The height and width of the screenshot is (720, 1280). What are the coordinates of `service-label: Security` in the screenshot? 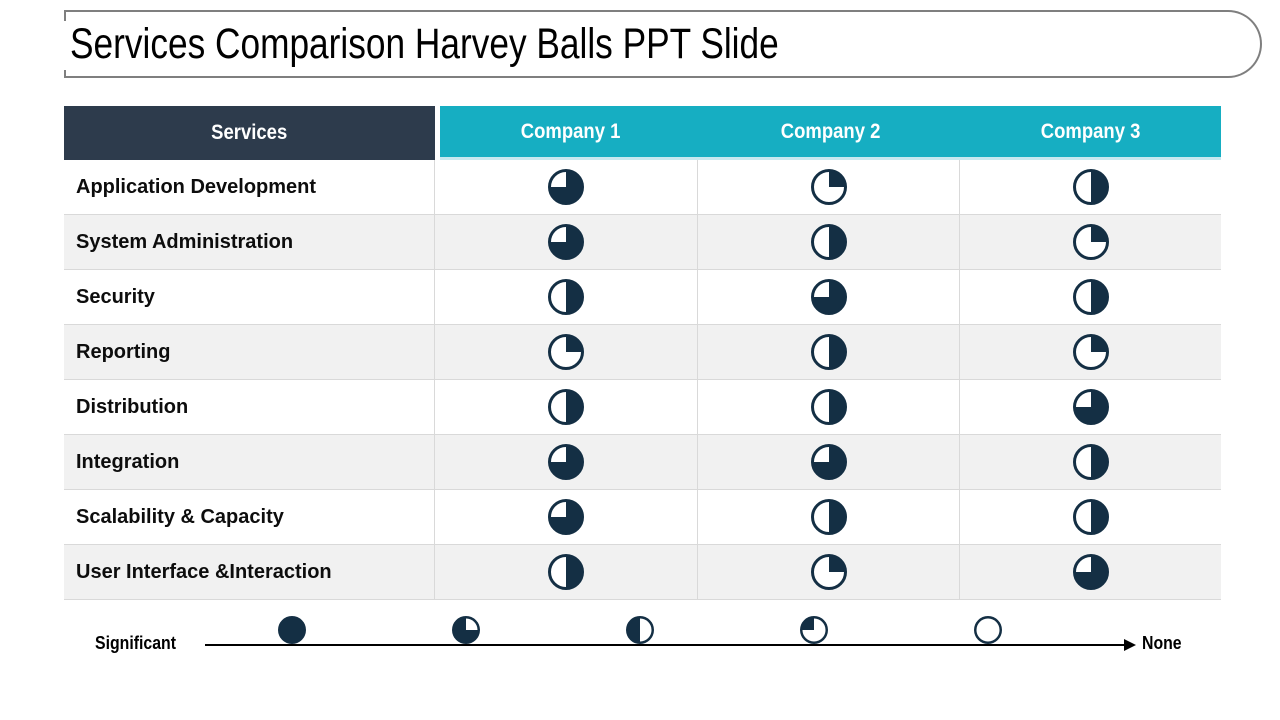 It's located at (249, 297).